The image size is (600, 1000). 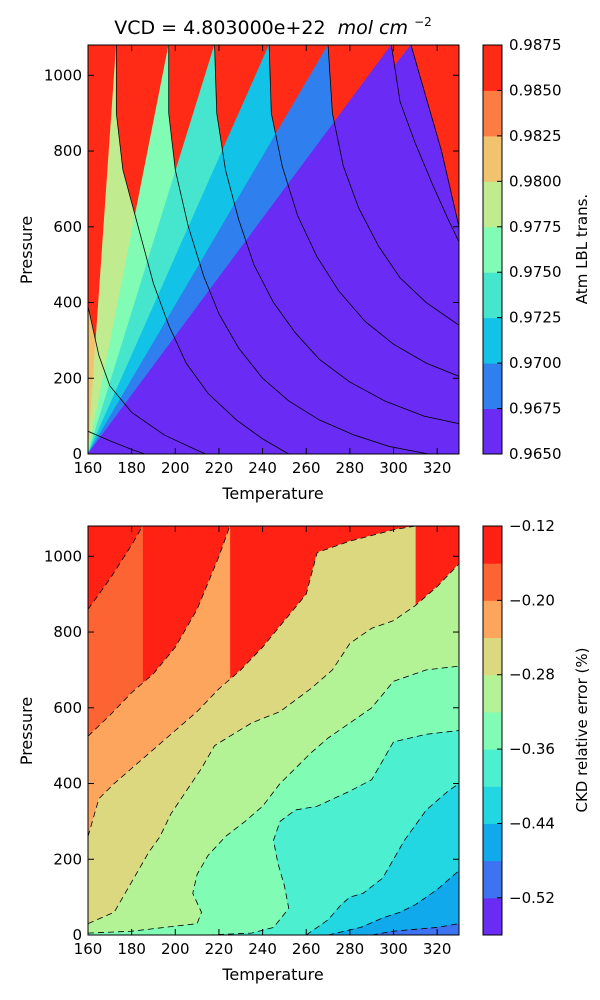 I want to click on colorbar-tick-label: −0.12, so click(x=532, y=526).